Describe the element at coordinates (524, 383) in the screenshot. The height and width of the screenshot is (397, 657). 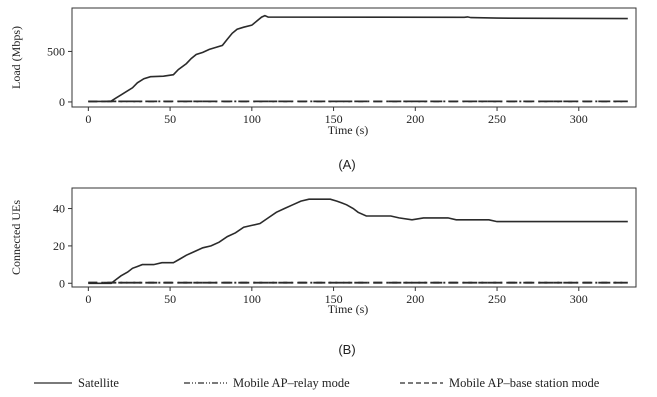
I see `legend-label-base-station-mode: Mobile AP–base station mode` at that location.